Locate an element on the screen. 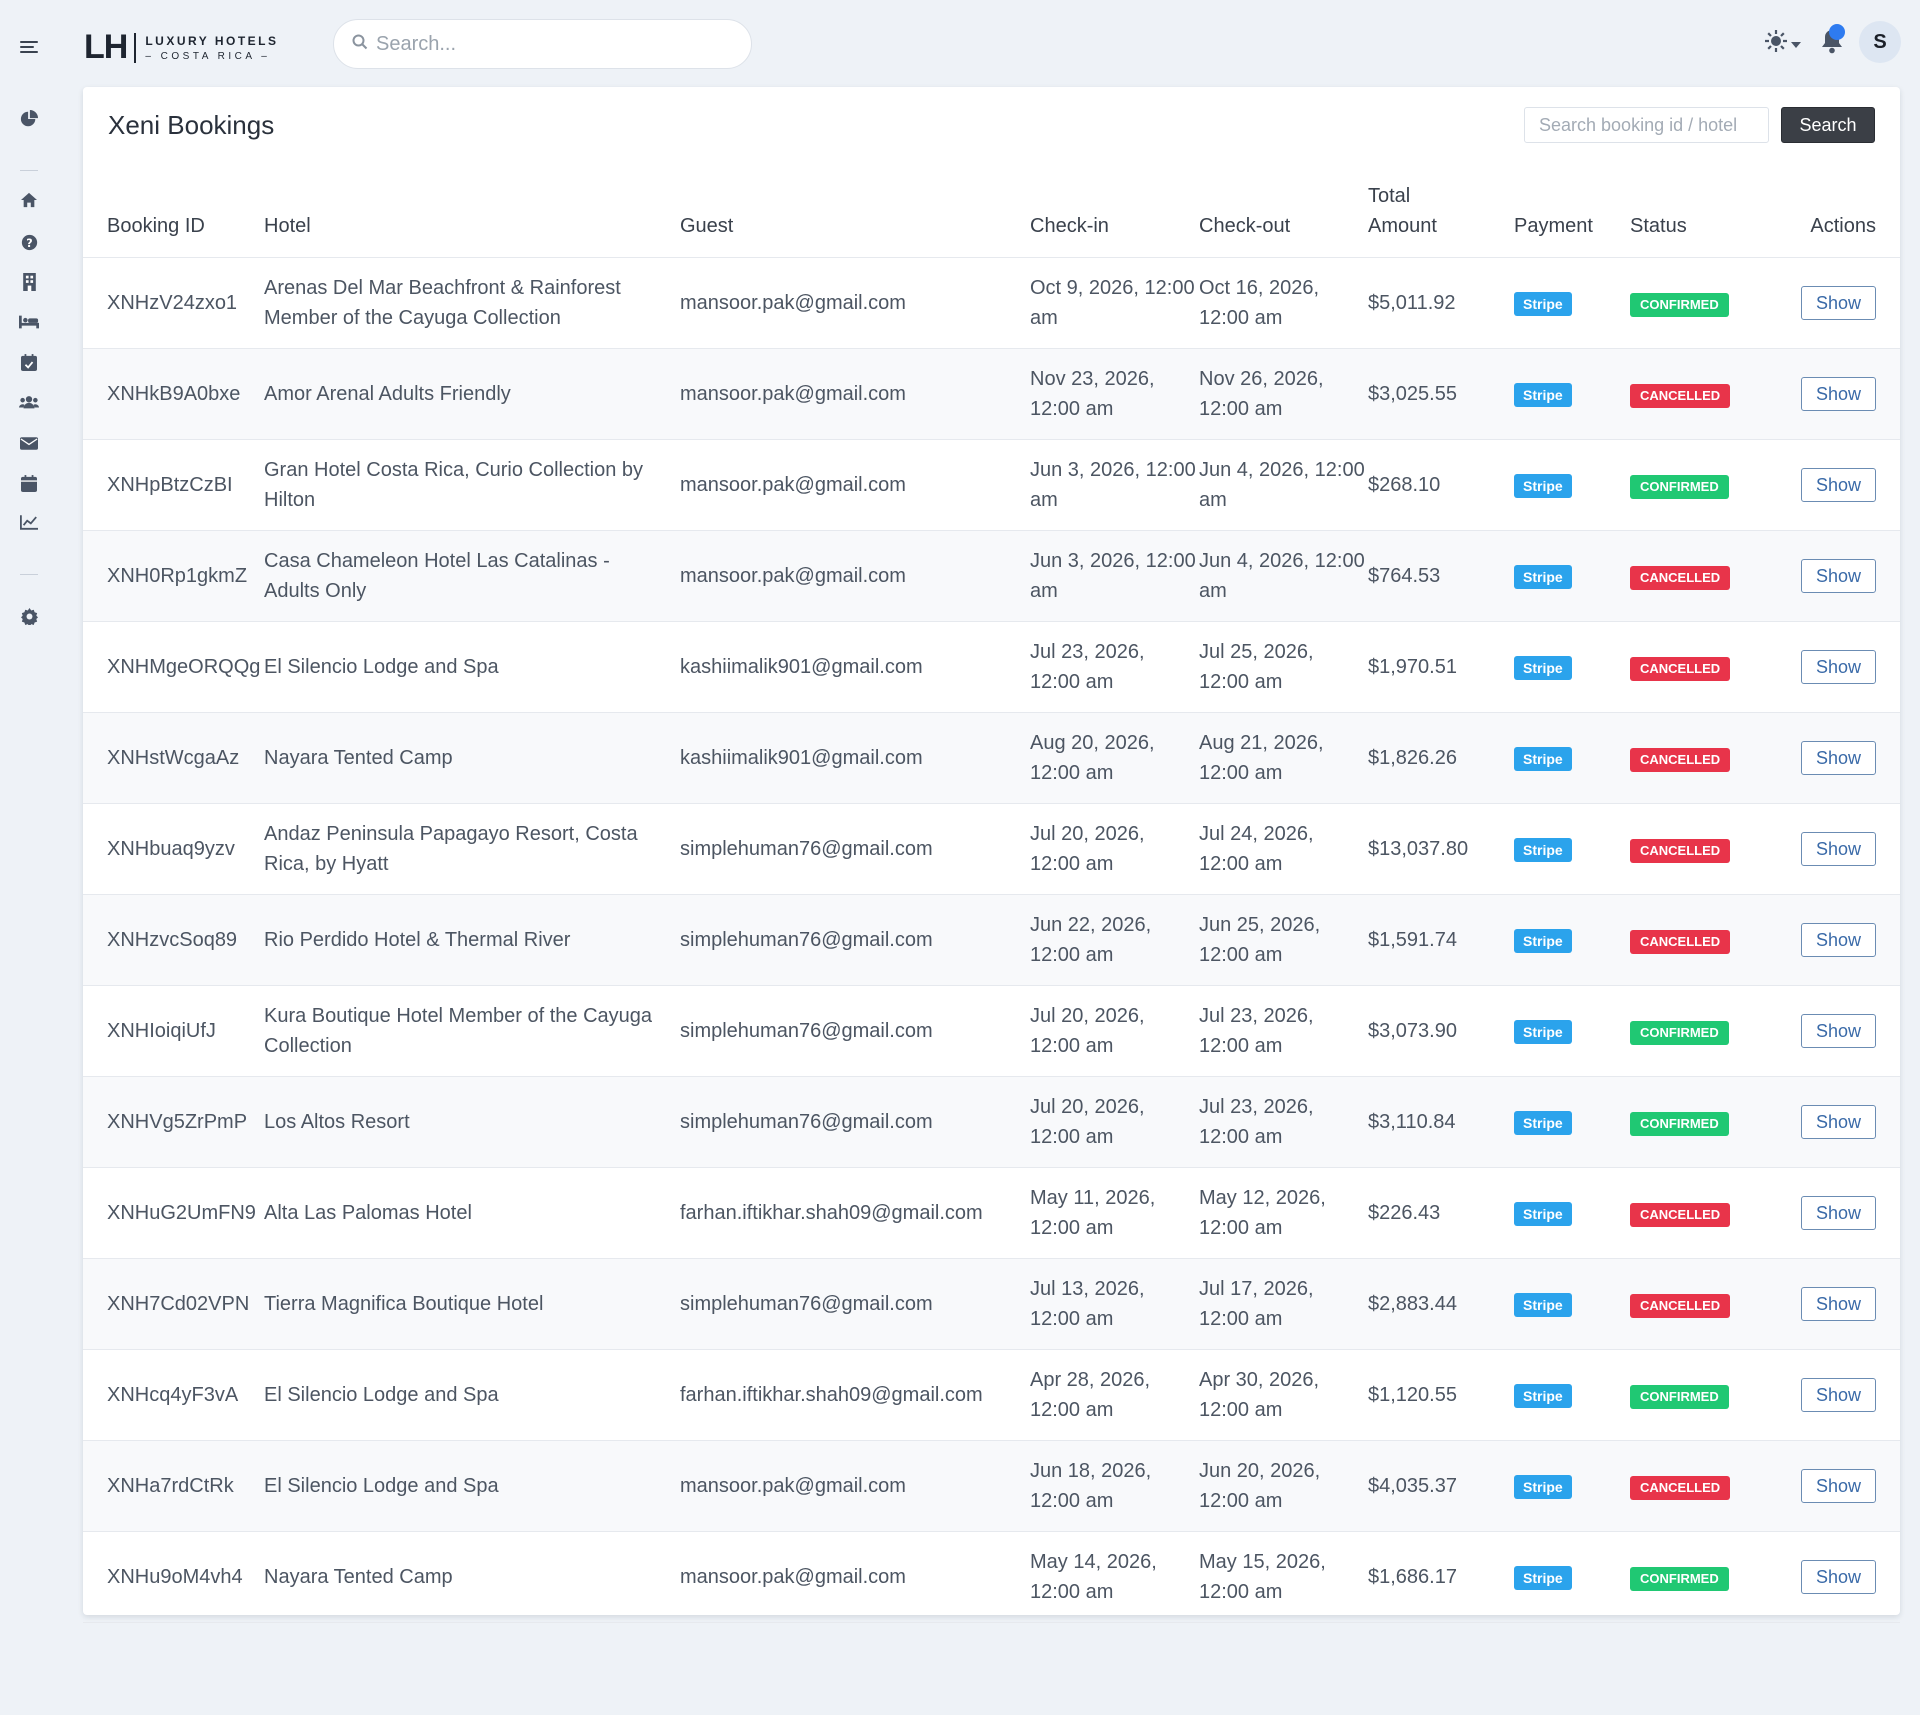 Image resolution: width=1920 pixels, height=1715 pixels. total-header-line-2: Amount is located at coordinates (1402, 225).